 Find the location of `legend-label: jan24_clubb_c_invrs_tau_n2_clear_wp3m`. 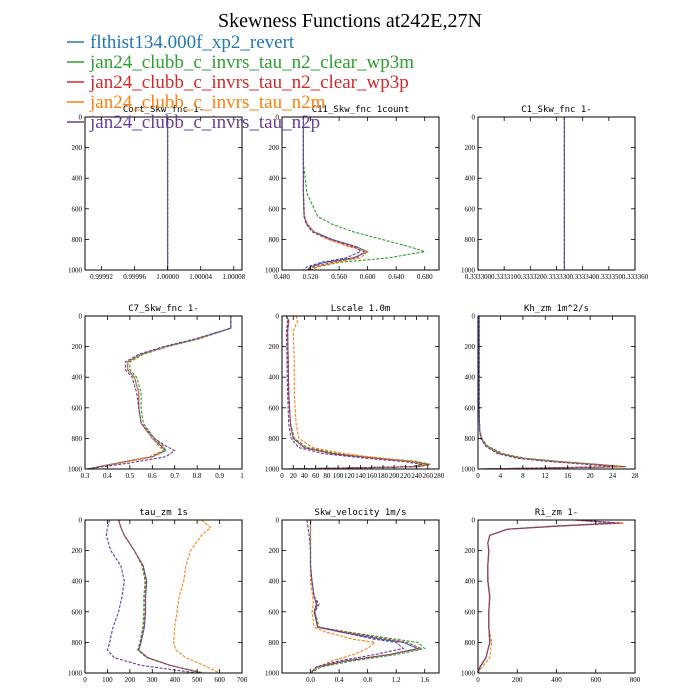

legend-label: jan24_clubb_c_invrs_tau_n2_clear_wp3m is located at coordinates (251, 62).